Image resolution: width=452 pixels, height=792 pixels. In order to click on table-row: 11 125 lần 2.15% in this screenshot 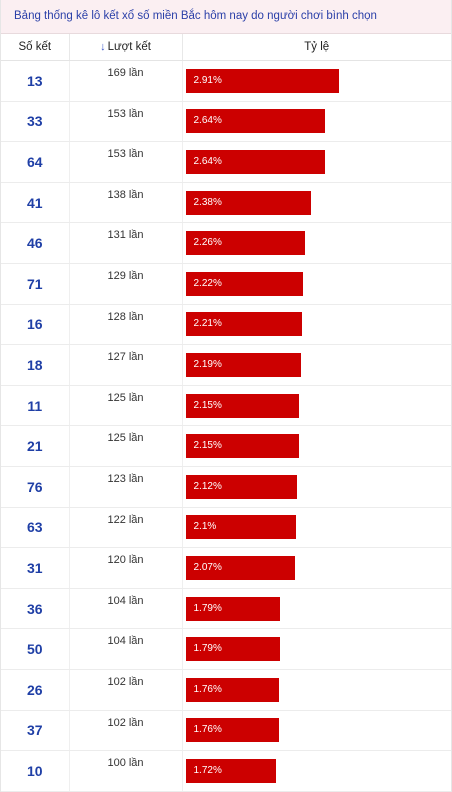, I will do `click(226, 406)`.